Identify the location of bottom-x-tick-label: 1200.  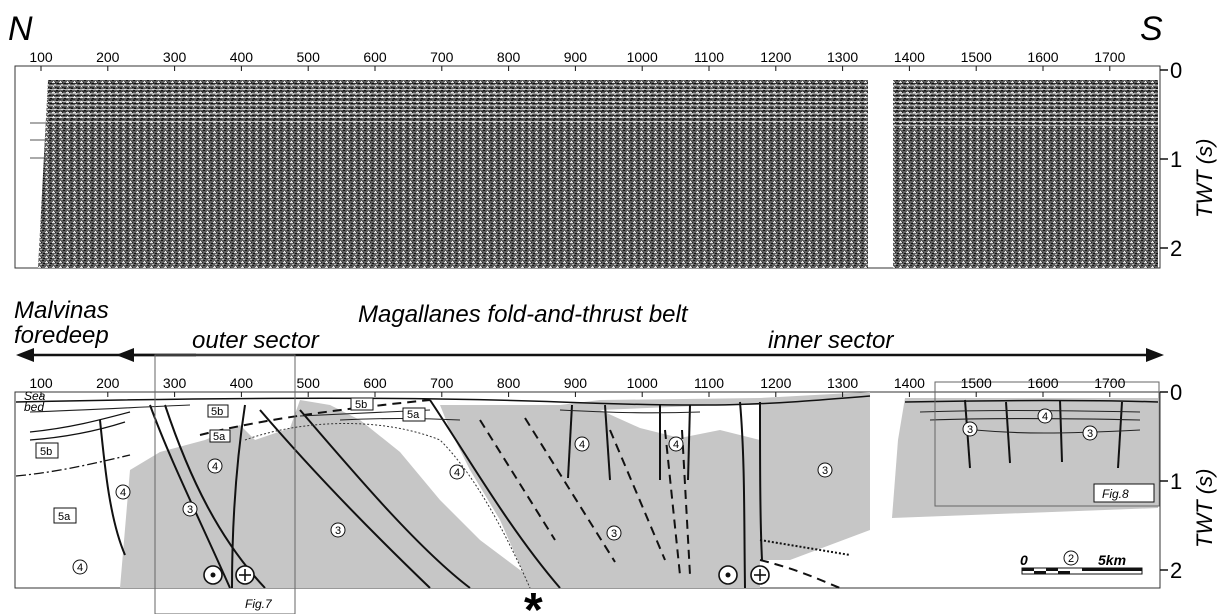
(775, 383).